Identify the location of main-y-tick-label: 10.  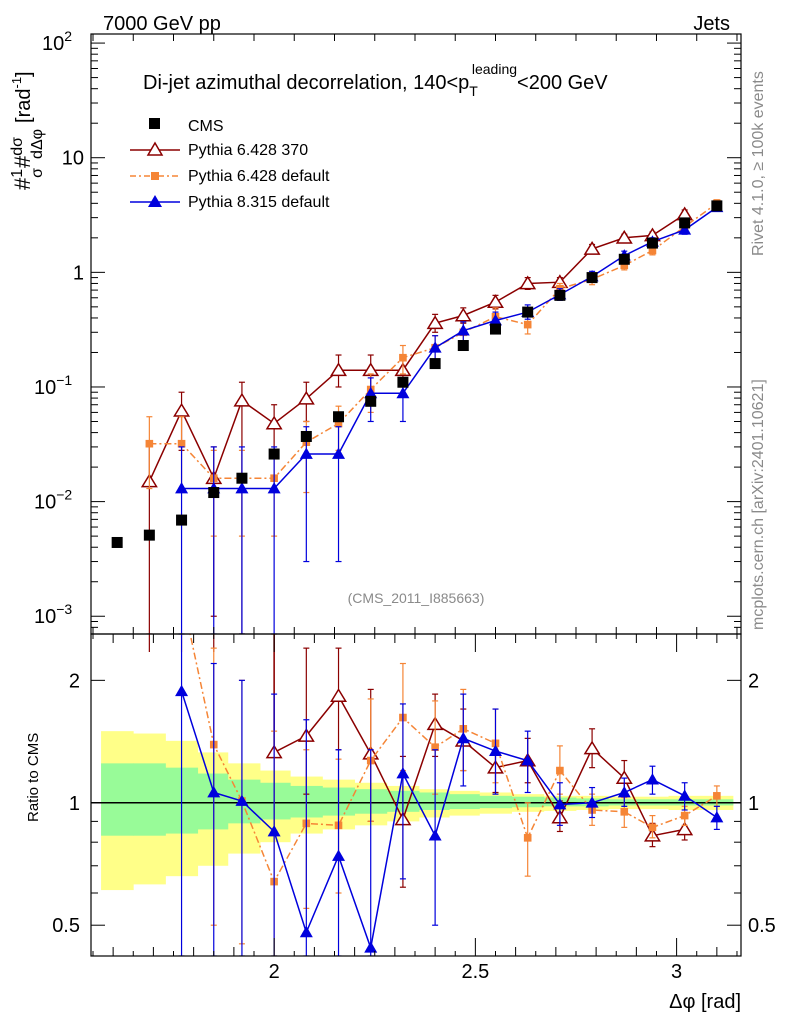
(73, 159).